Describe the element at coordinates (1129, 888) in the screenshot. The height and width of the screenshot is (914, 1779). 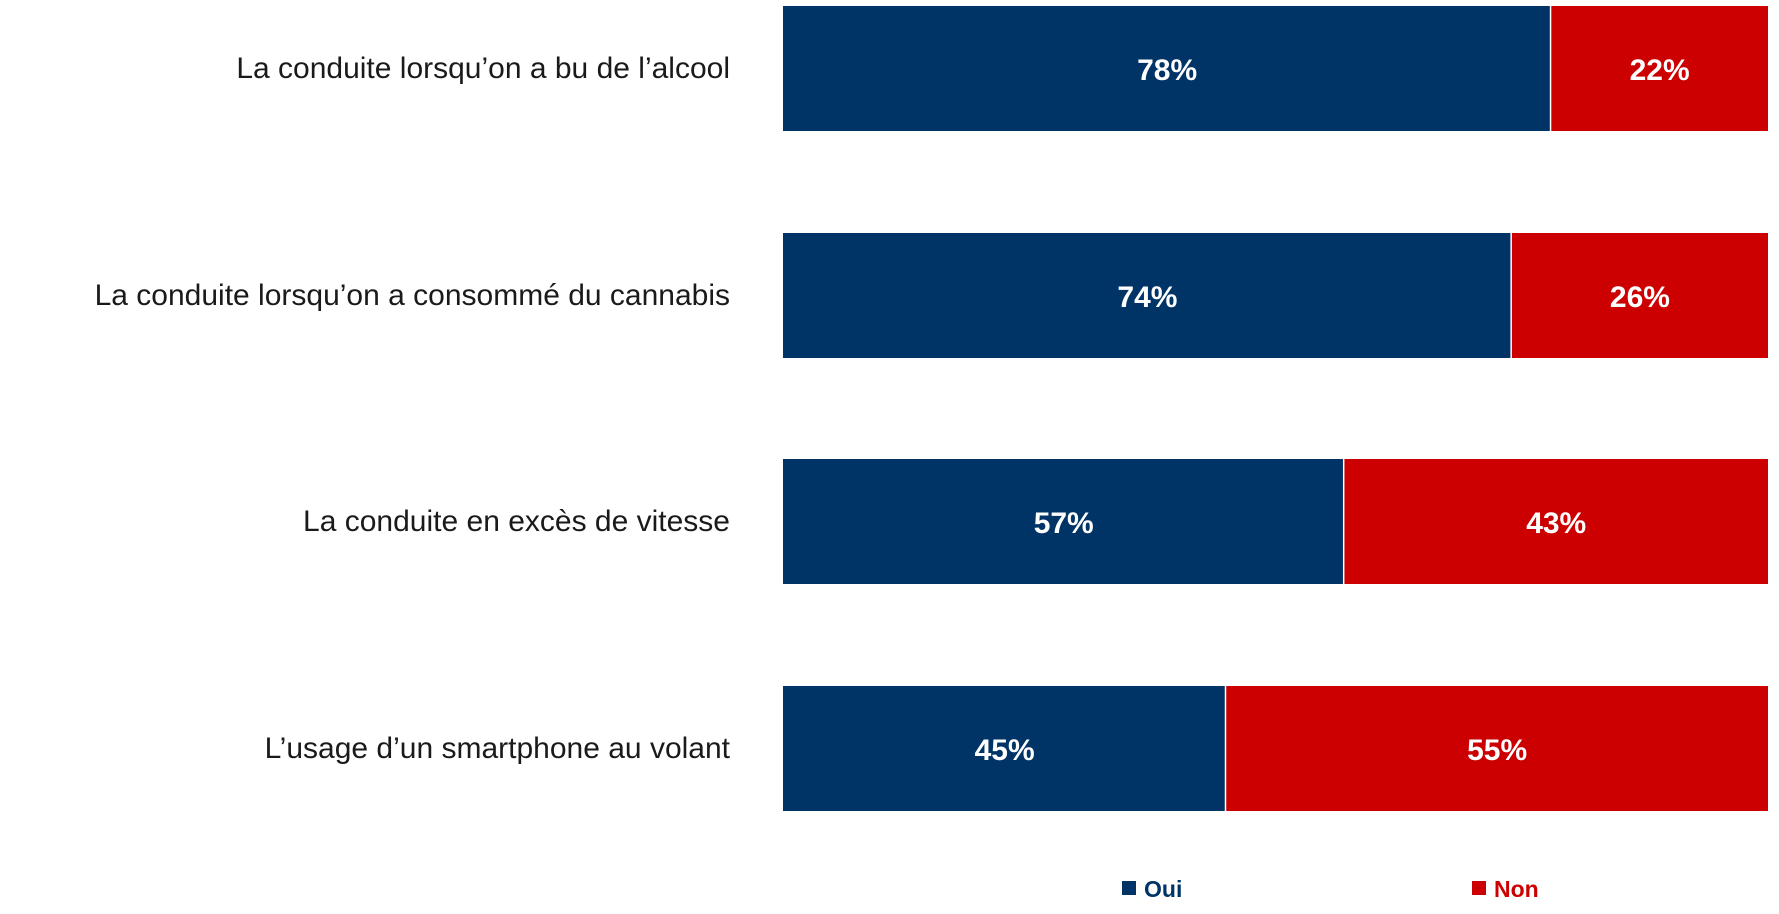
I see `legend-swatch-oui` at that location.